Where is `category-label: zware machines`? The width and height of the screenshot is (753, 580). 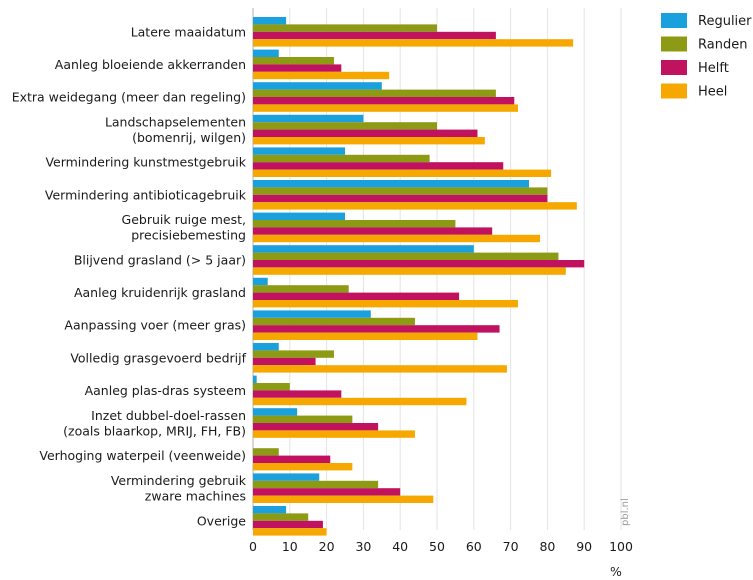
category-label: zware machines is located at coordinates (195, 495).